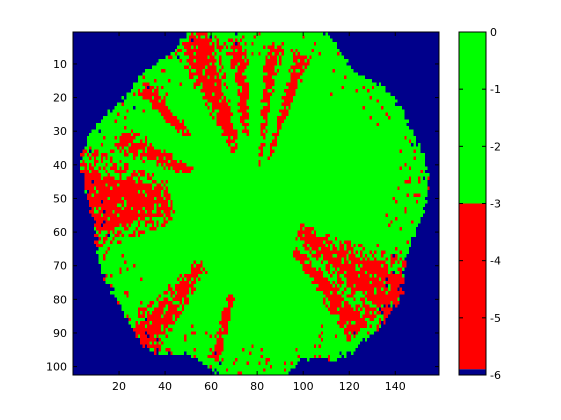 The width and height of the screenshot is (561, 420). What do you see at coordinates (495, 375) in the screenshot?
I see `colorbar-tick-label: -6` at bounding box center [495, 375].